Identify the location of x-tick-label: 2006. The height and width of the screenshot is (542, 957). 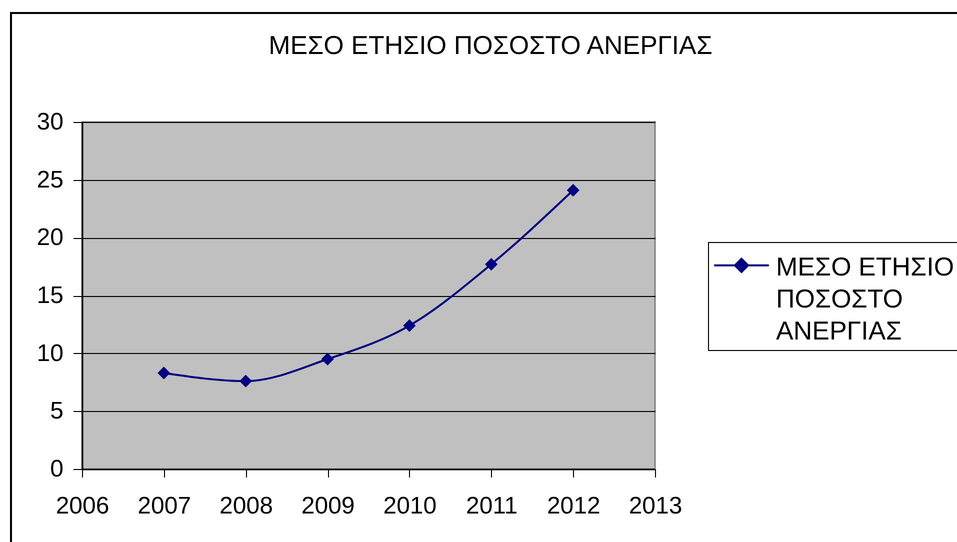
(83, 506).